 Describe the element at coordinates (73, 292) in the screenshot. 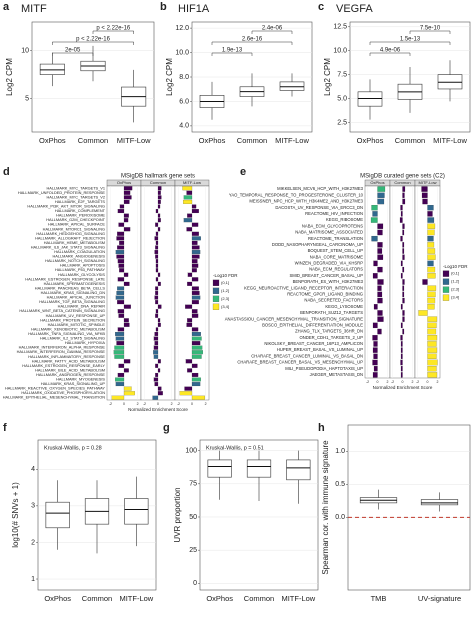

I see `pathway-label: HALLMARK_KRAS_SIGNALING_DN` at that location.